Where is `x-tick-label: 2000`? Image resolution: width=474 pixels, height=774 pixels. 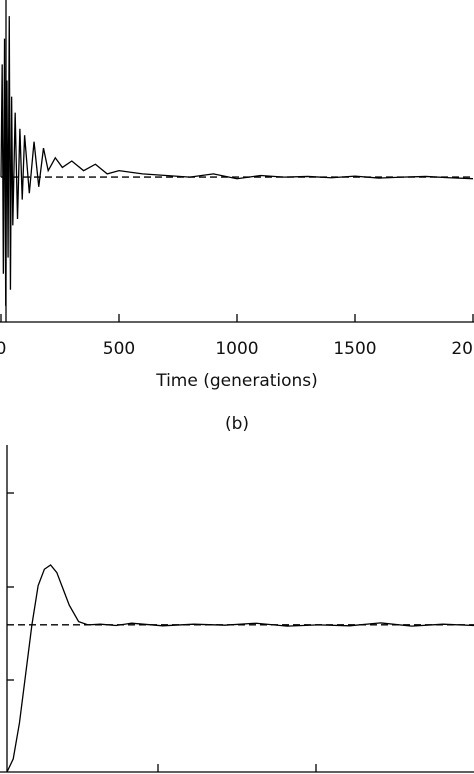
x-tick-label: 2000 is located at coordinates (462, 349).